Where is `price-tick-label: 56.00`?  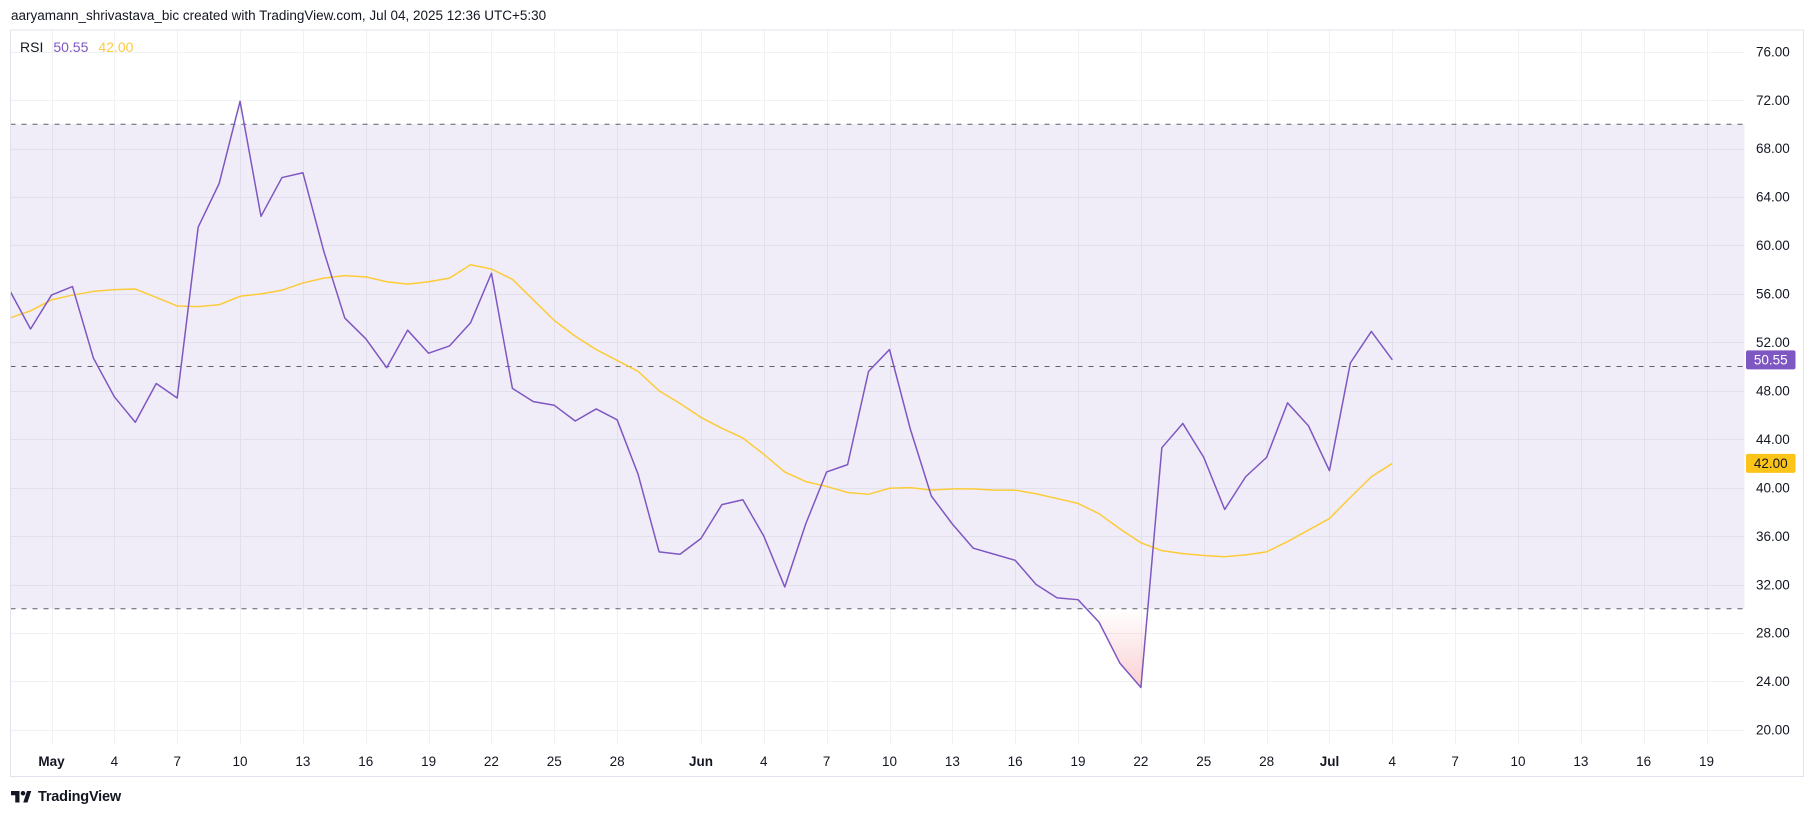
price-tick-label: 56.00 is located at coordinates (1773, 294).